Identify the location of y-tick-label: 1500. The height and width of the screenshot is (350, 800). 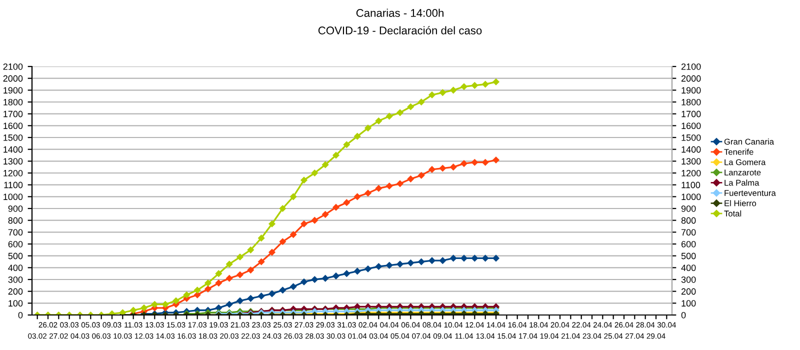
(13, 137).